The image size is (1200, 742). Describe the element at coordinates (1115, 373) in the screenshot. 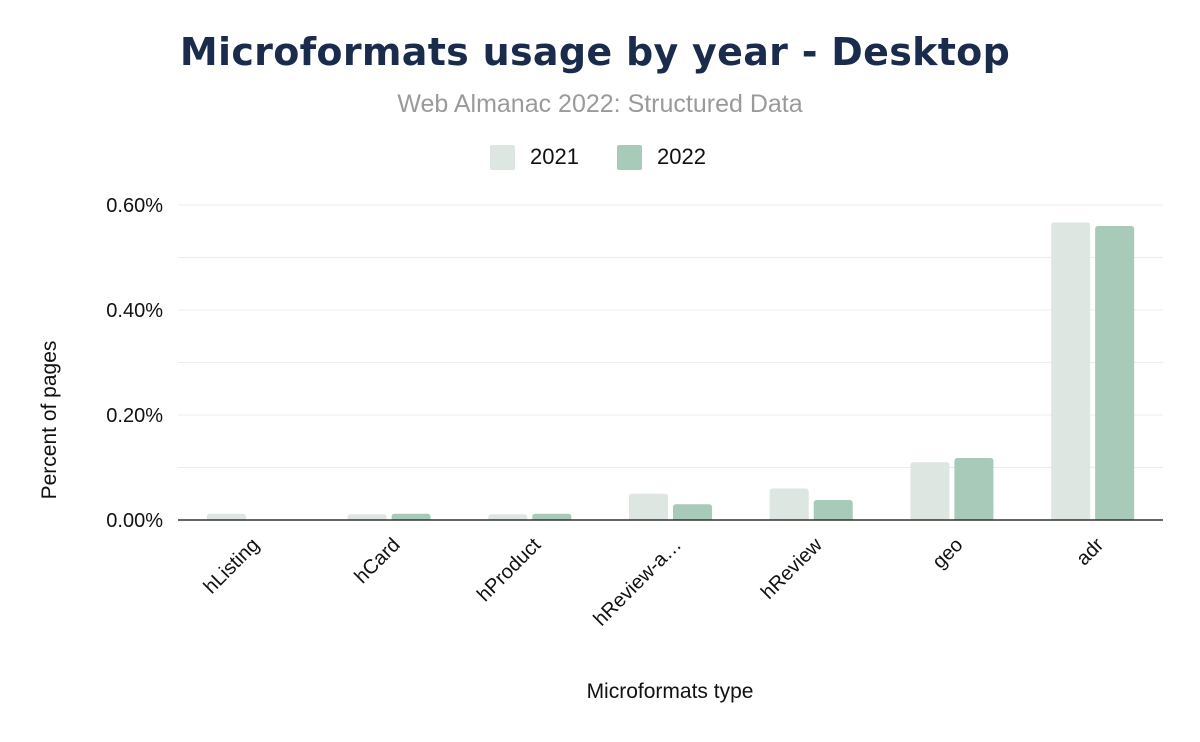

I see `bar-2022-adr` at that location.